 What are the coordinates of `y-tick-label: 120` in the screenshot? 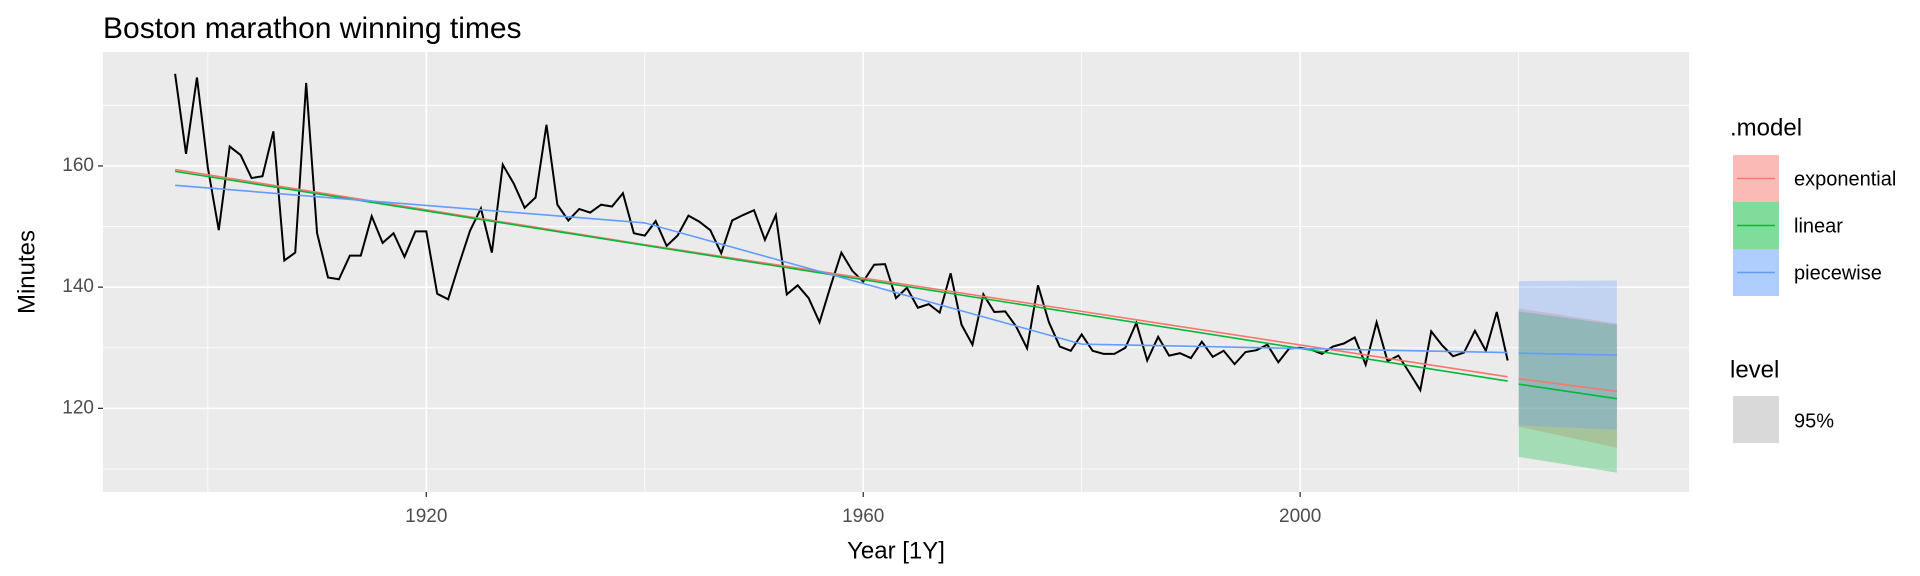 It's located at (78, 407).